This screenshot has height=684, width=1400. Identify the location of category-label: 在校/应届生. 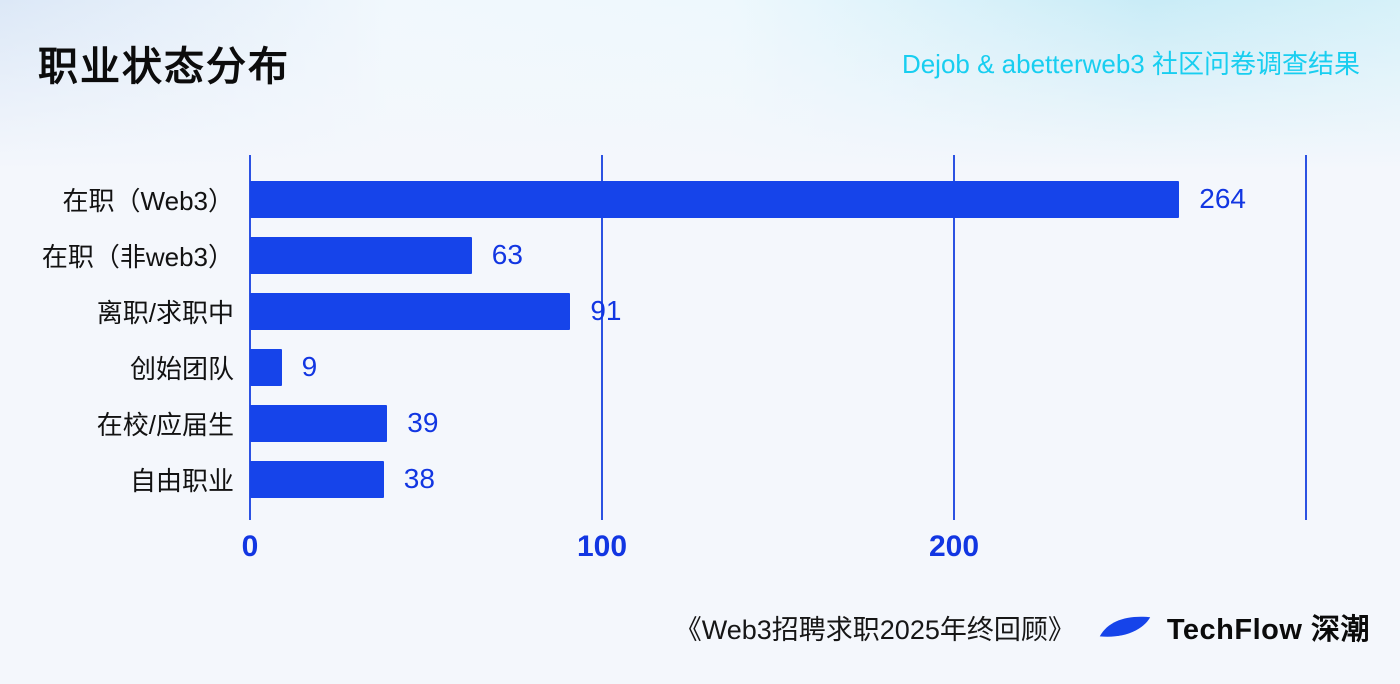
(165, 424).